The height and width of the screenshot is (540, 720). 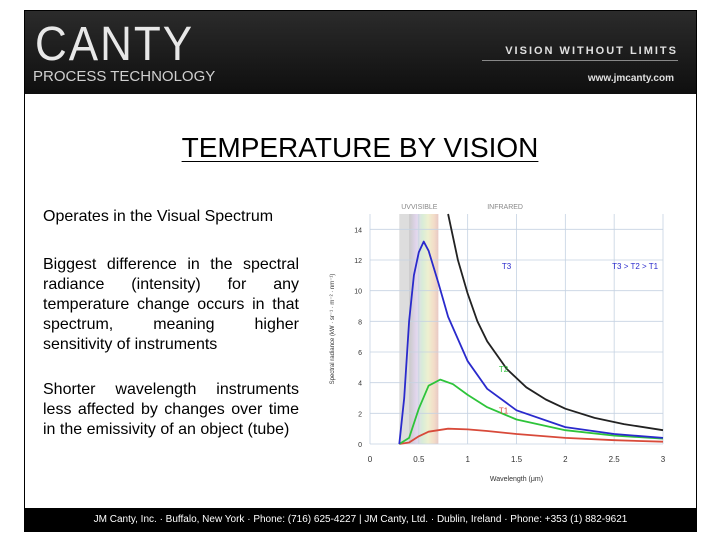 I want to click on company-subtitle: PROCESS TECHNOLOGY, so click(x=124, y=76).